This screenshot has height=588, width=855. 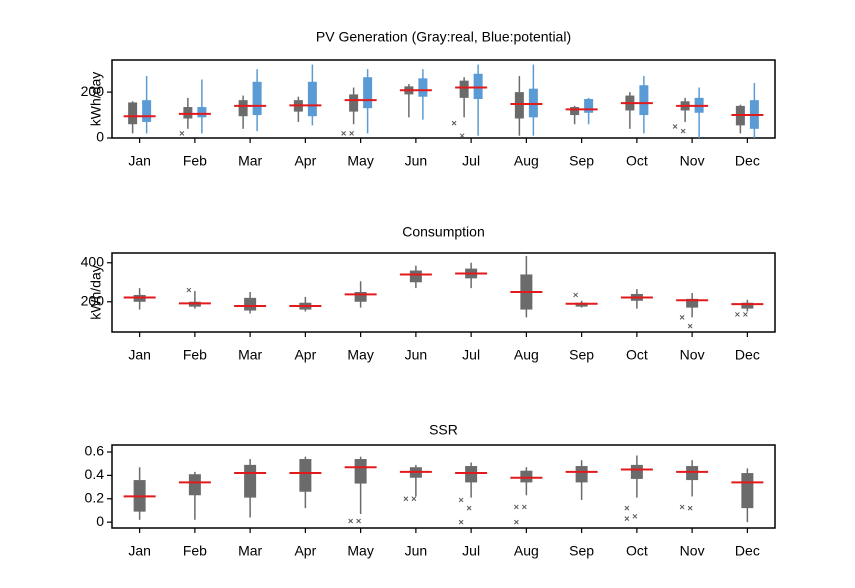 What do you see at coordinates (95, 474) in the screenshot?
I see `y-tick-label: 0.4` at bounding box center [95, 474].